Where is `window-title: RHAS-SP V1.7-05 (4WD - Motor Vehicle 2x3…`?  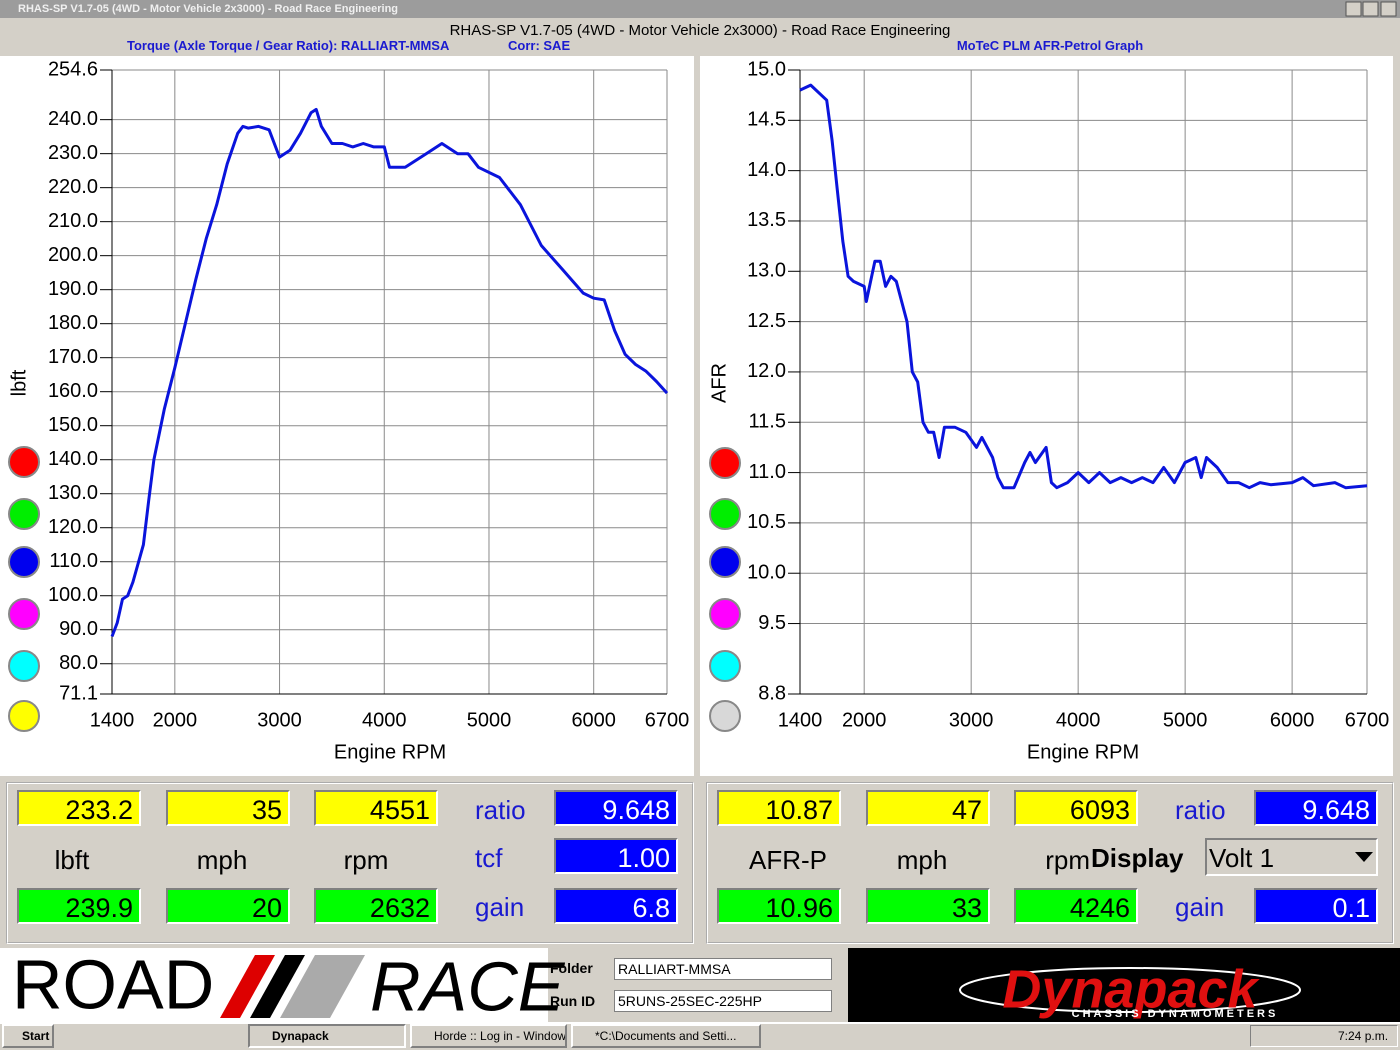
window-title: RHAS-SP V1.7-05 (4WD - Motor Vehicle 2x3… is located at coordinates (208, 9).